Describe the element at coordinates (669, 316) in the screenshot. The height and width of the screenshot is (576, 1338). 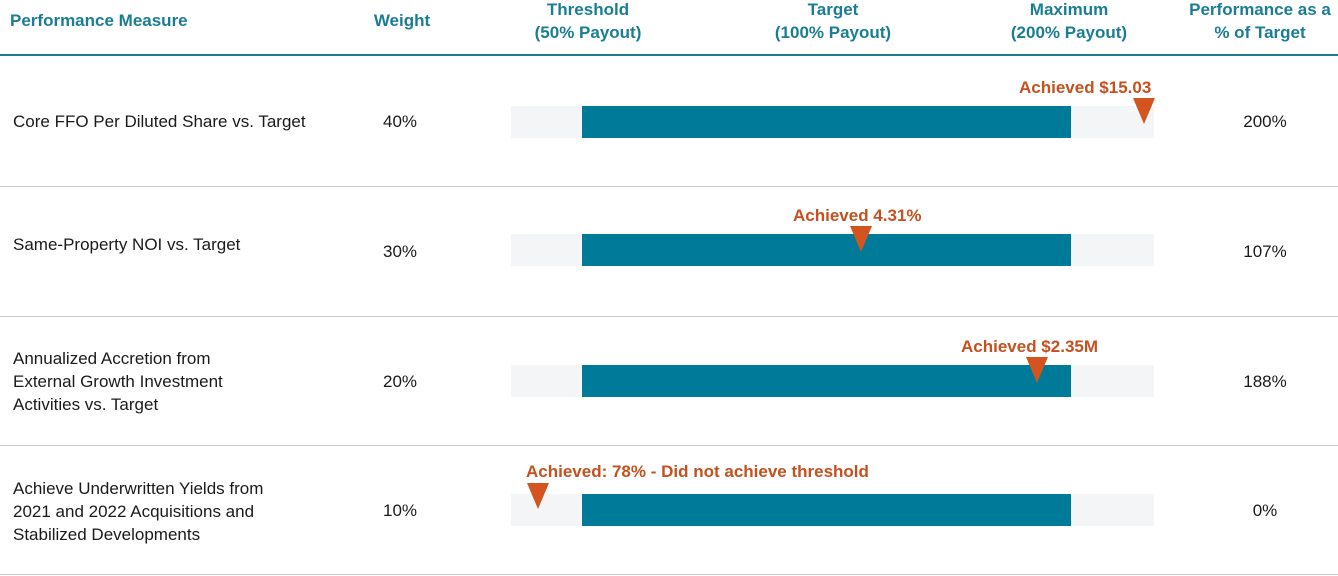
I see `row-2-divider` at that location.